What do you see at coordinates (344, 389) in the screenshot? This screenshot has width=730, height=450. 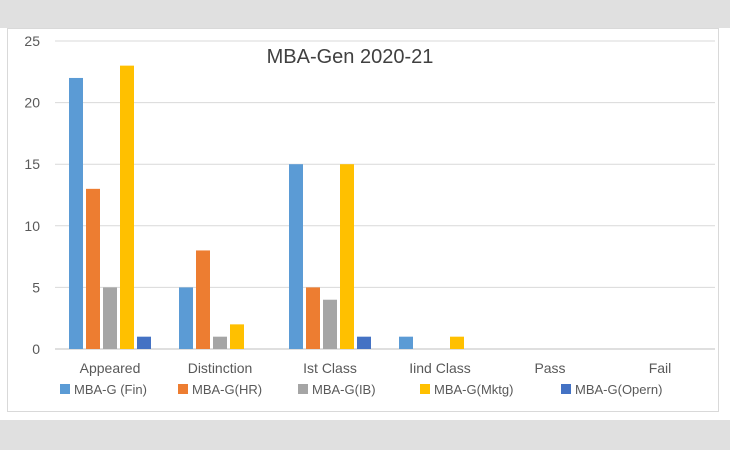 I see `legend-label: MBA-G(IB)` at bounding box center [344, 389].